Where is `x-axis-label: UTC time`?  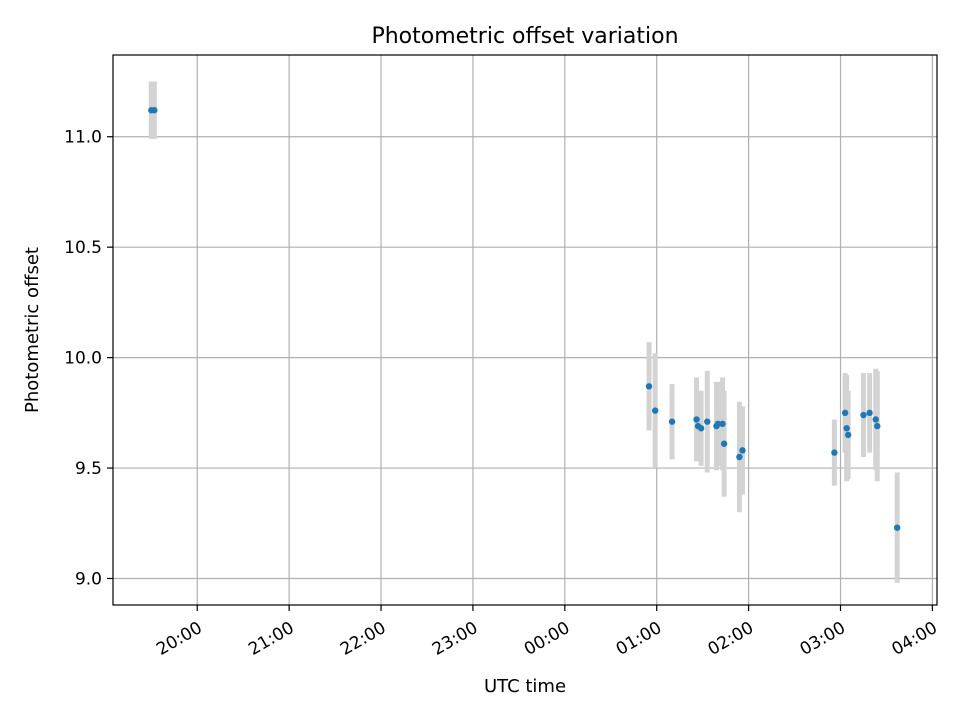 x-axis-label: UTC time is located at coordinates (525, 686).